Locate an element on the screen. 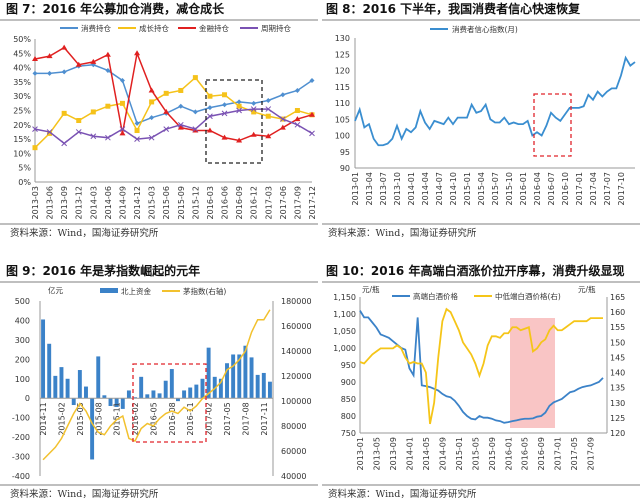  y2-tick-label: 40000 is located at coordinates (293, 476).